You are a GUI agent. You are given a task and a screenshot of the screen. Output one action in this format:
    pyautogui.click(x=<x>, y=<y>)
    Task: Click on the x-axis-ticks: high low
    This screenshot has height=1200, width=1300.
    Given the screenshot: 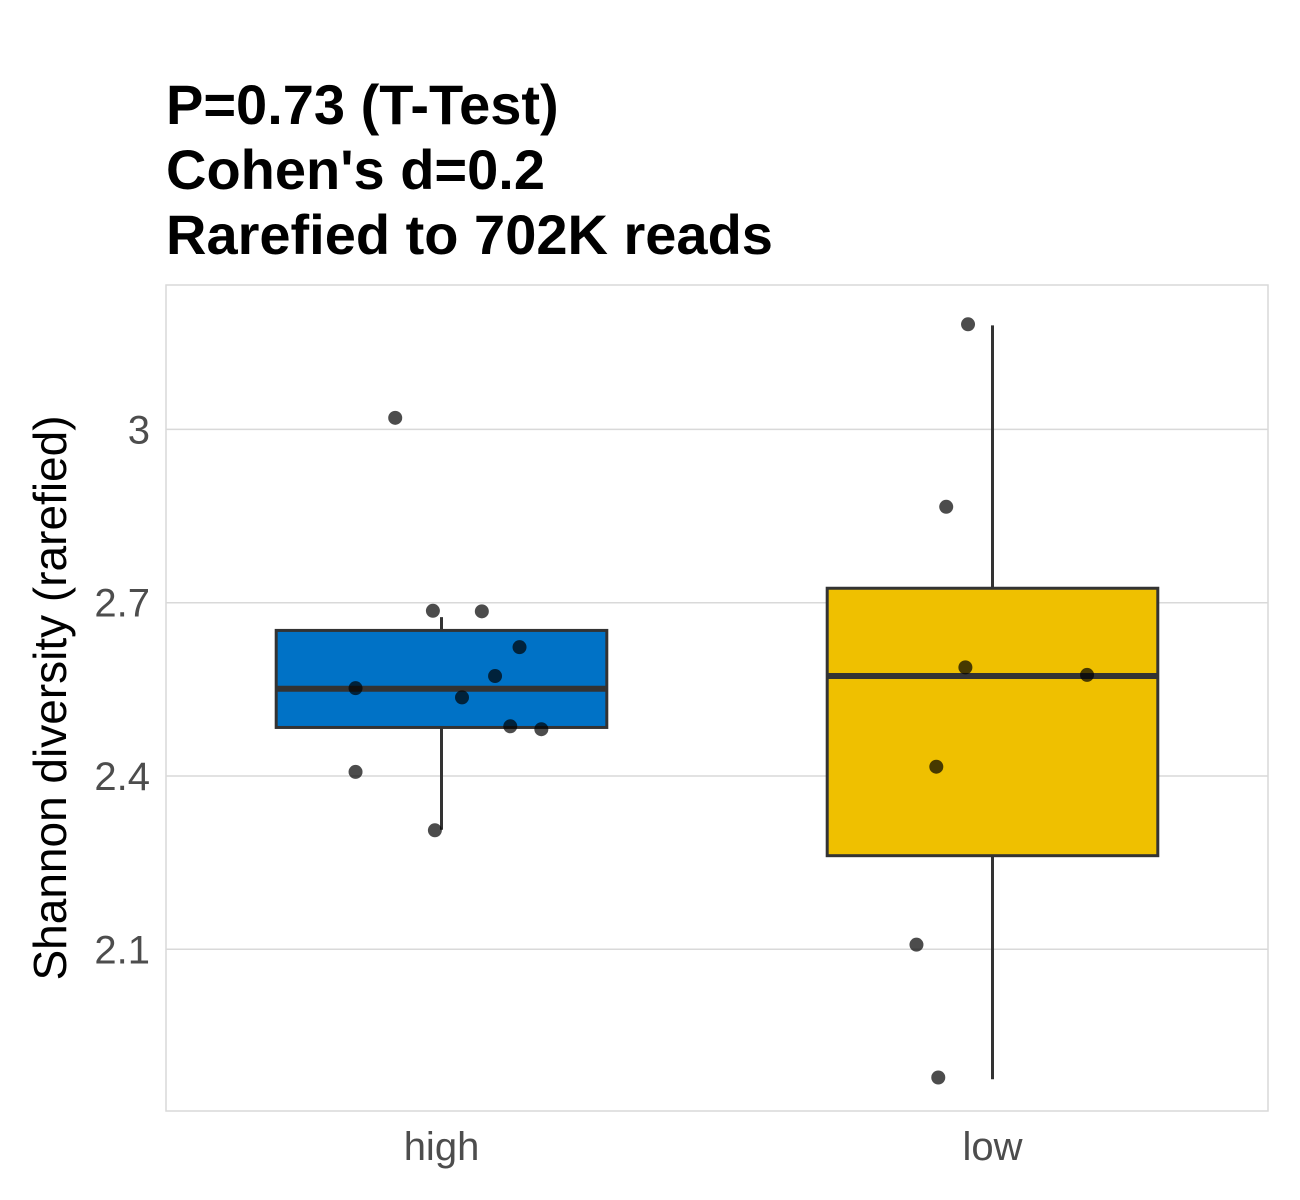 What is the action you would take?
    pyautogui.click(x=713, y=1147)
    